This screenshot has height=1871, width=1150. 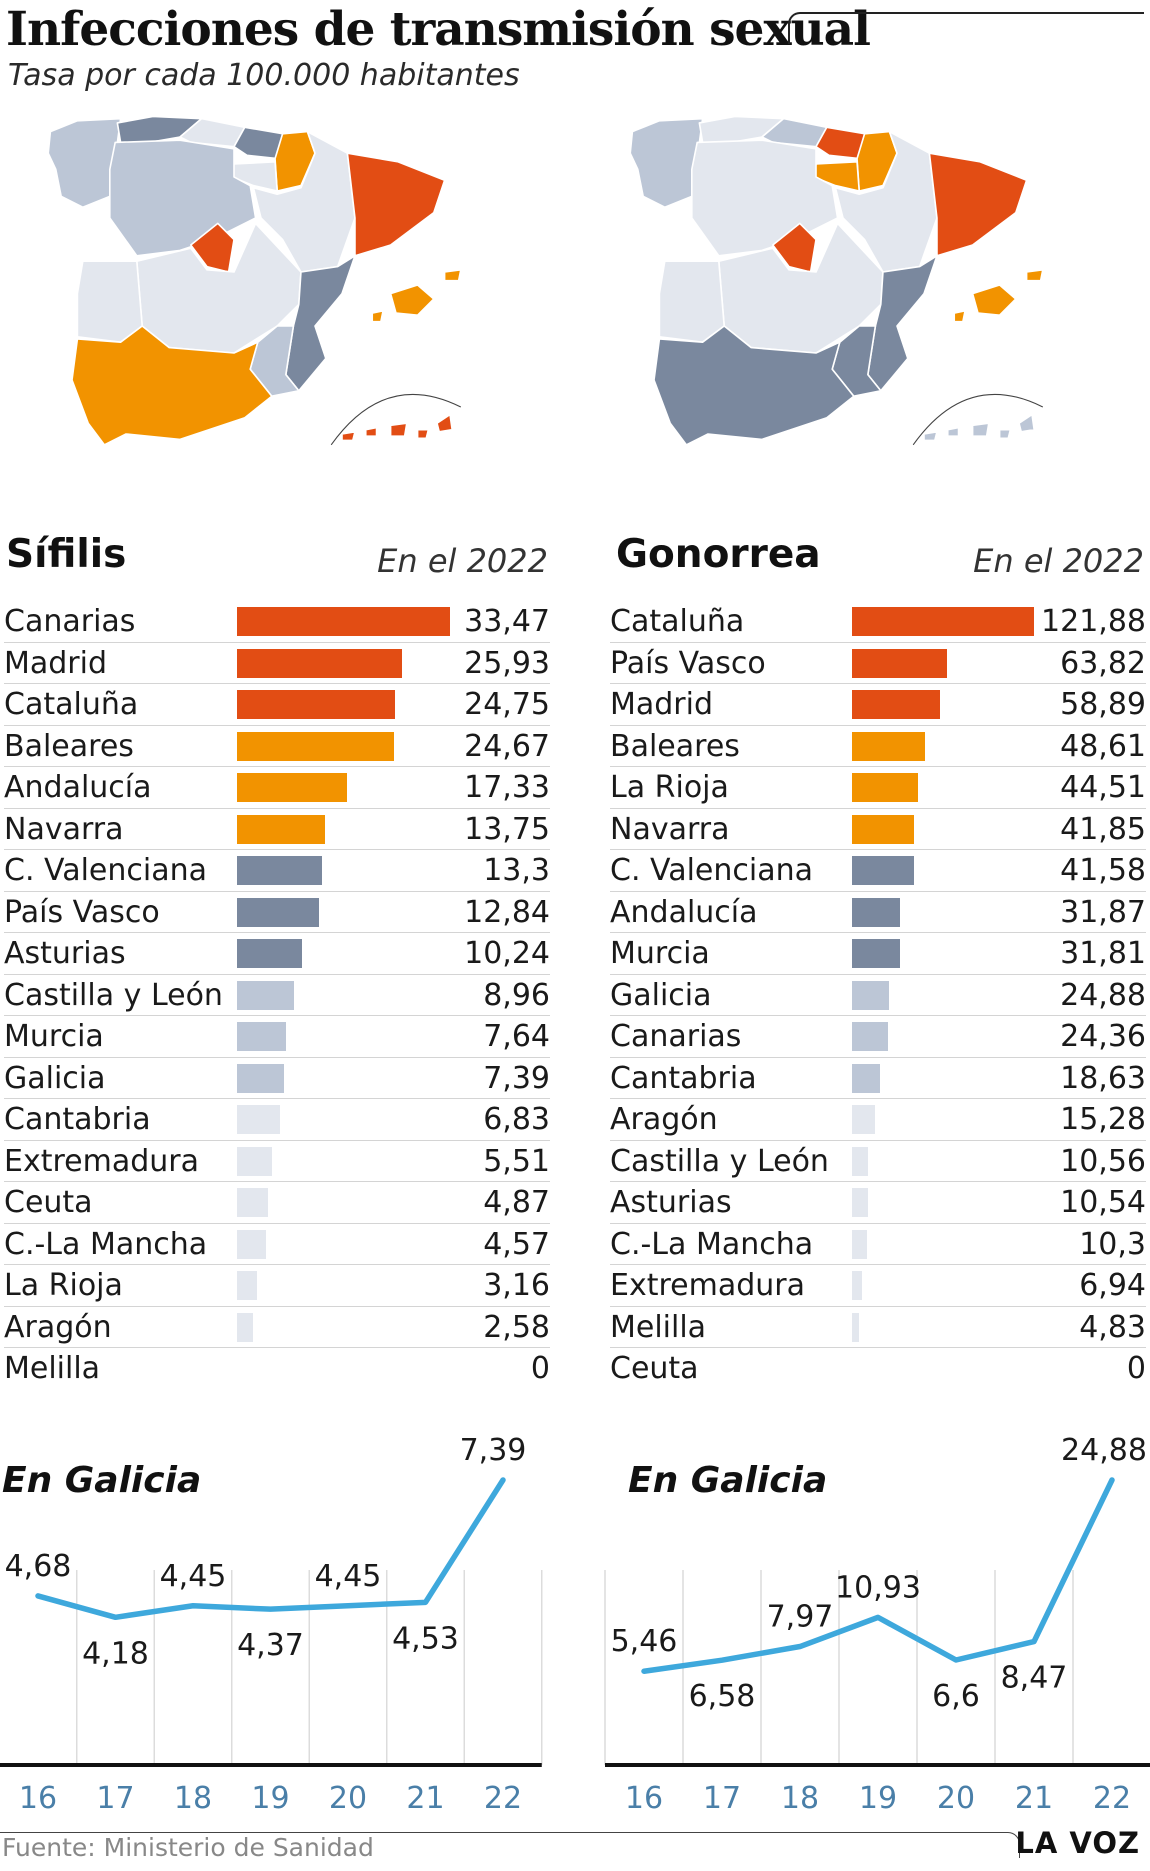 I want to click on sifilis-galicia-value-label: 7,39, so click(x=493, y=1450).